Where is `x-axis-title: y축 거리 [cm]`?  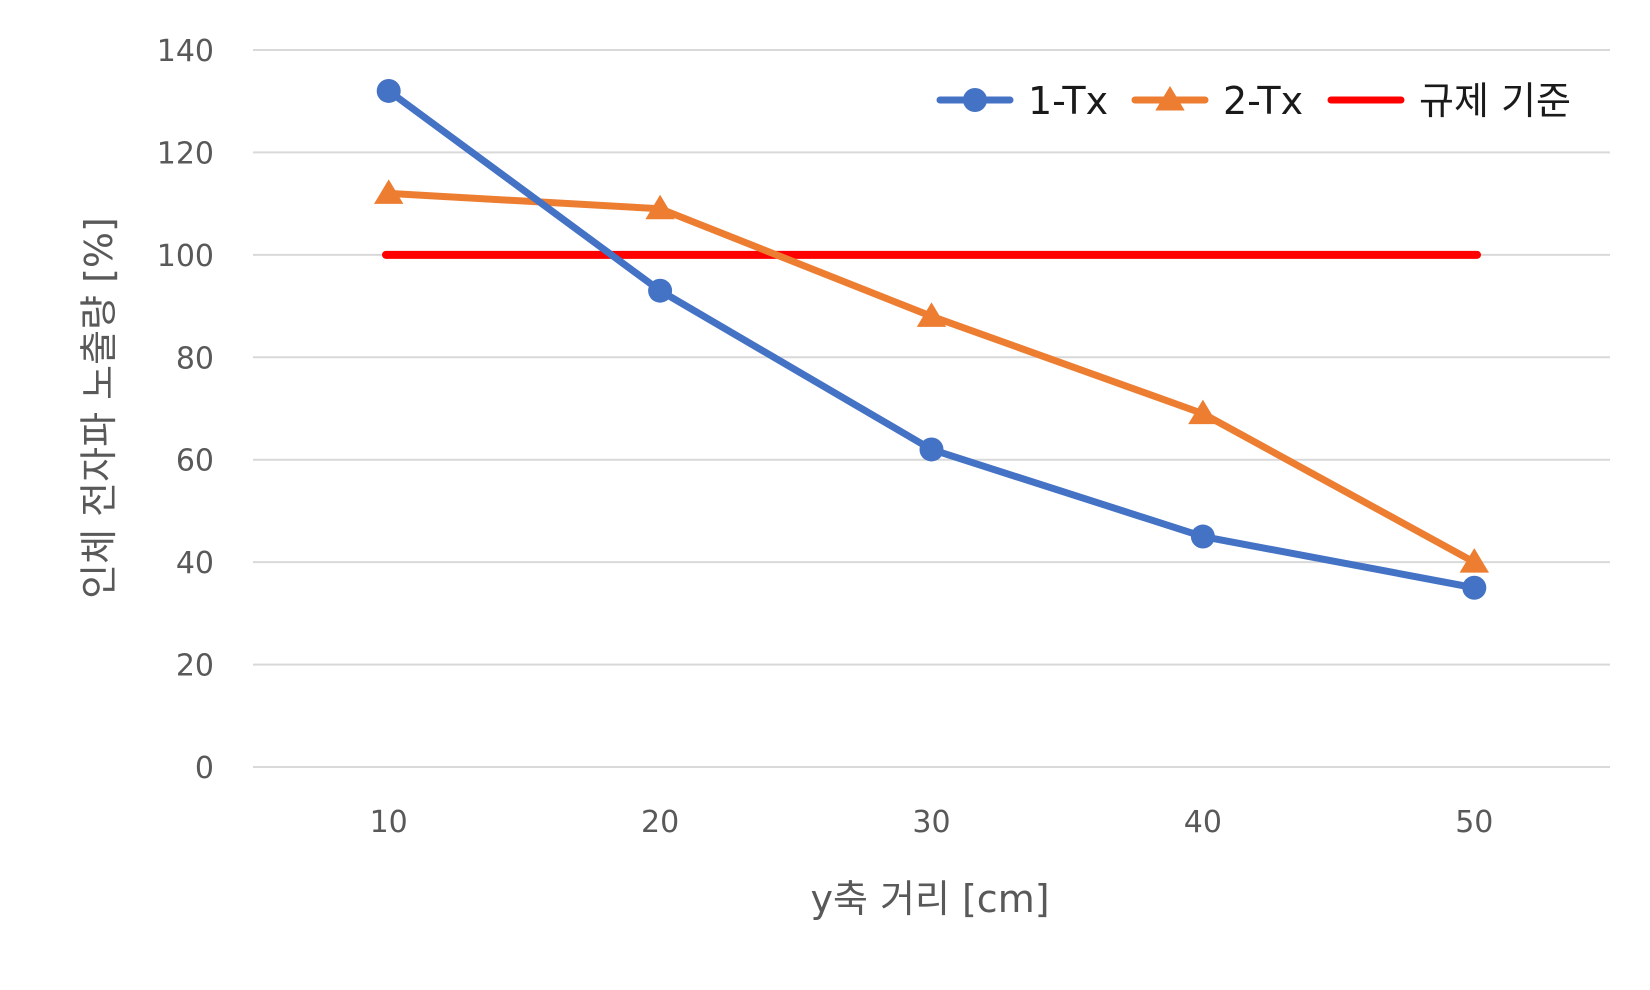
x-axis-title: y축 거리 [cm] is located at coordinates (929, 899).